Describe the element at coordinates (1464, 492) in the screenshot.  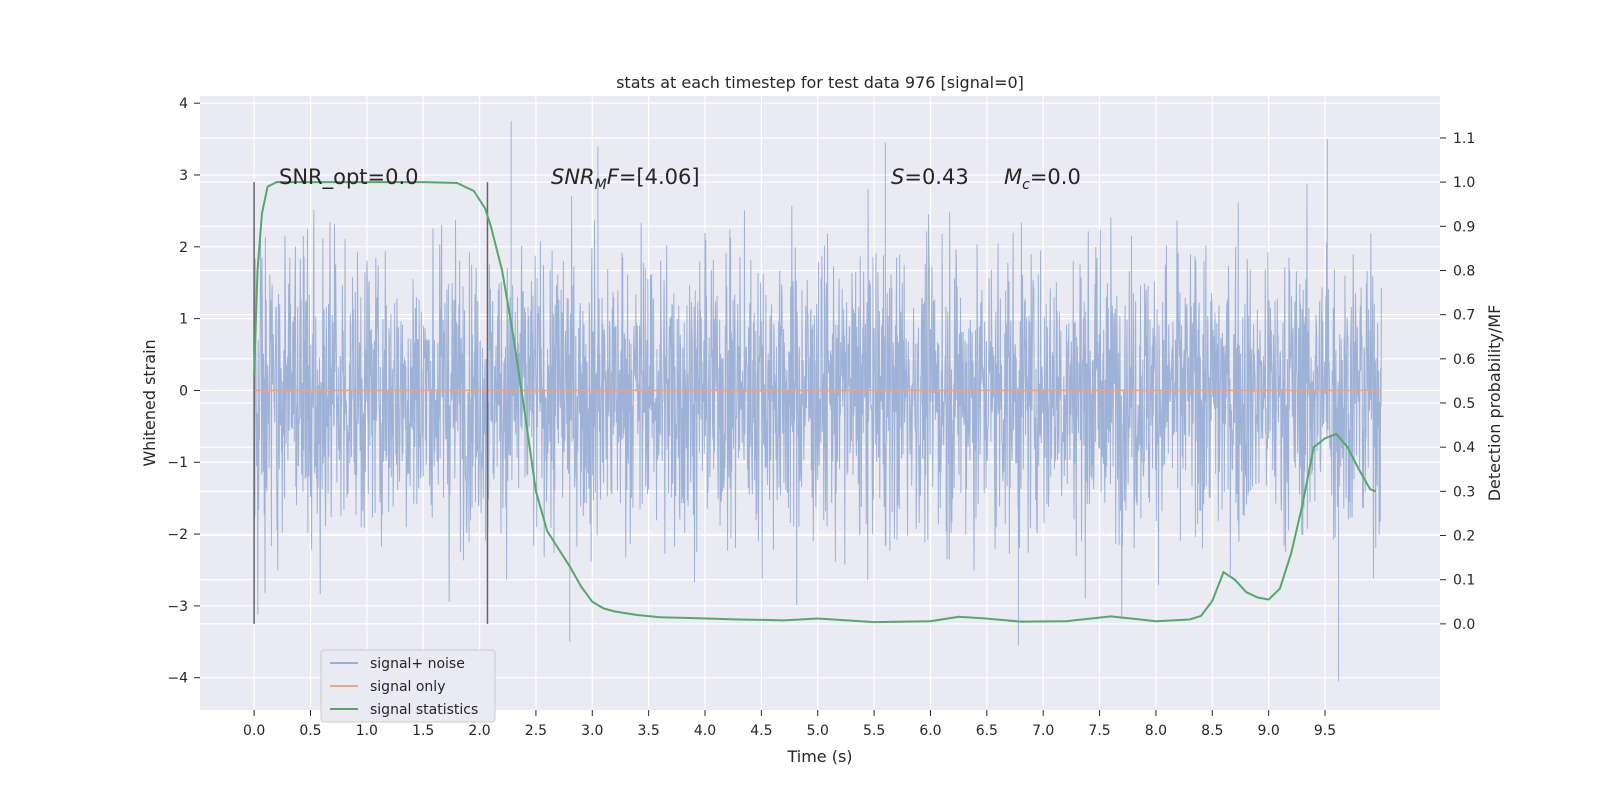
I see `y-right-tick-label-3: 0.3` at that location.